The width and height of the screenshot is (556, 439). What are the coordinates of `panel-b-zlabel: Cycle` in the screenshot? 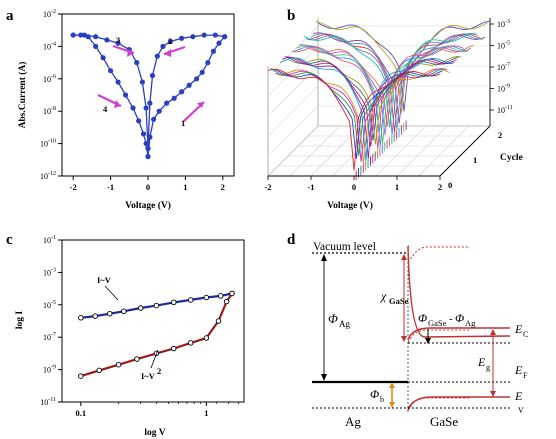 It's located at (511, 158).